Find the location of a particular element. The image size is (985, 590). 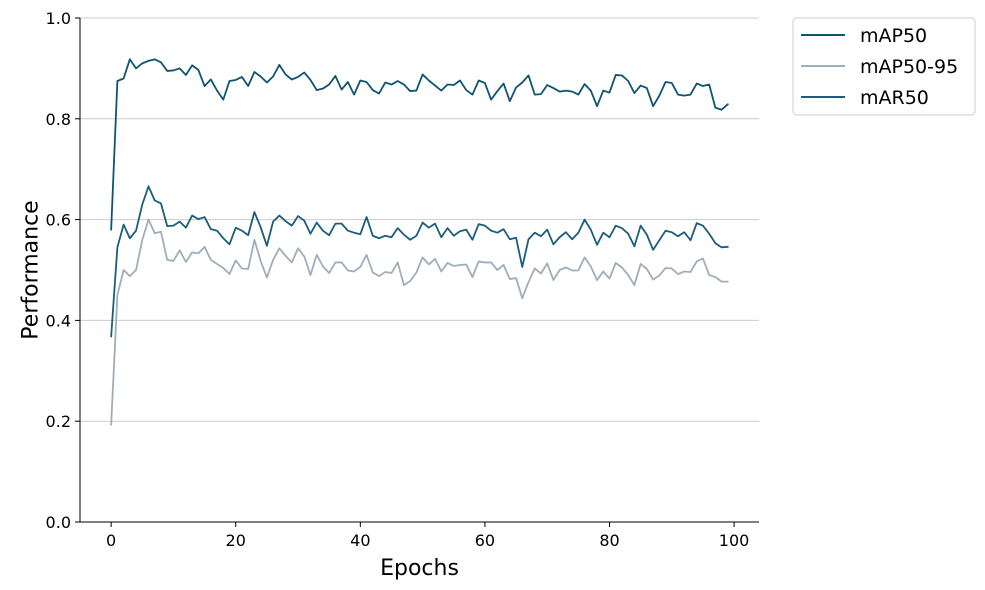

y-axis-label: Performance is located at coordinates (31, 269).